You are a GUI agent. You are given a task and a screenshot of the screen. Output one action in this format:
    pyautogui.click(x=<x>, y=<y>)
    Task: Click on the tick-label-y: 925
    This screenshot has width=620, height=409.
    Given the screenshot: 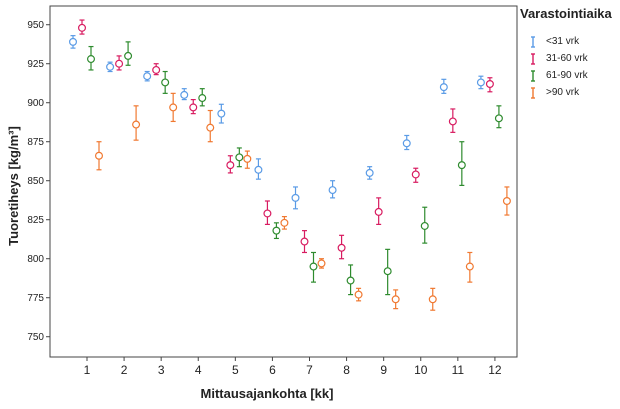 What is the action you would take?
    pyautogui.click(x=35, y=64)
    